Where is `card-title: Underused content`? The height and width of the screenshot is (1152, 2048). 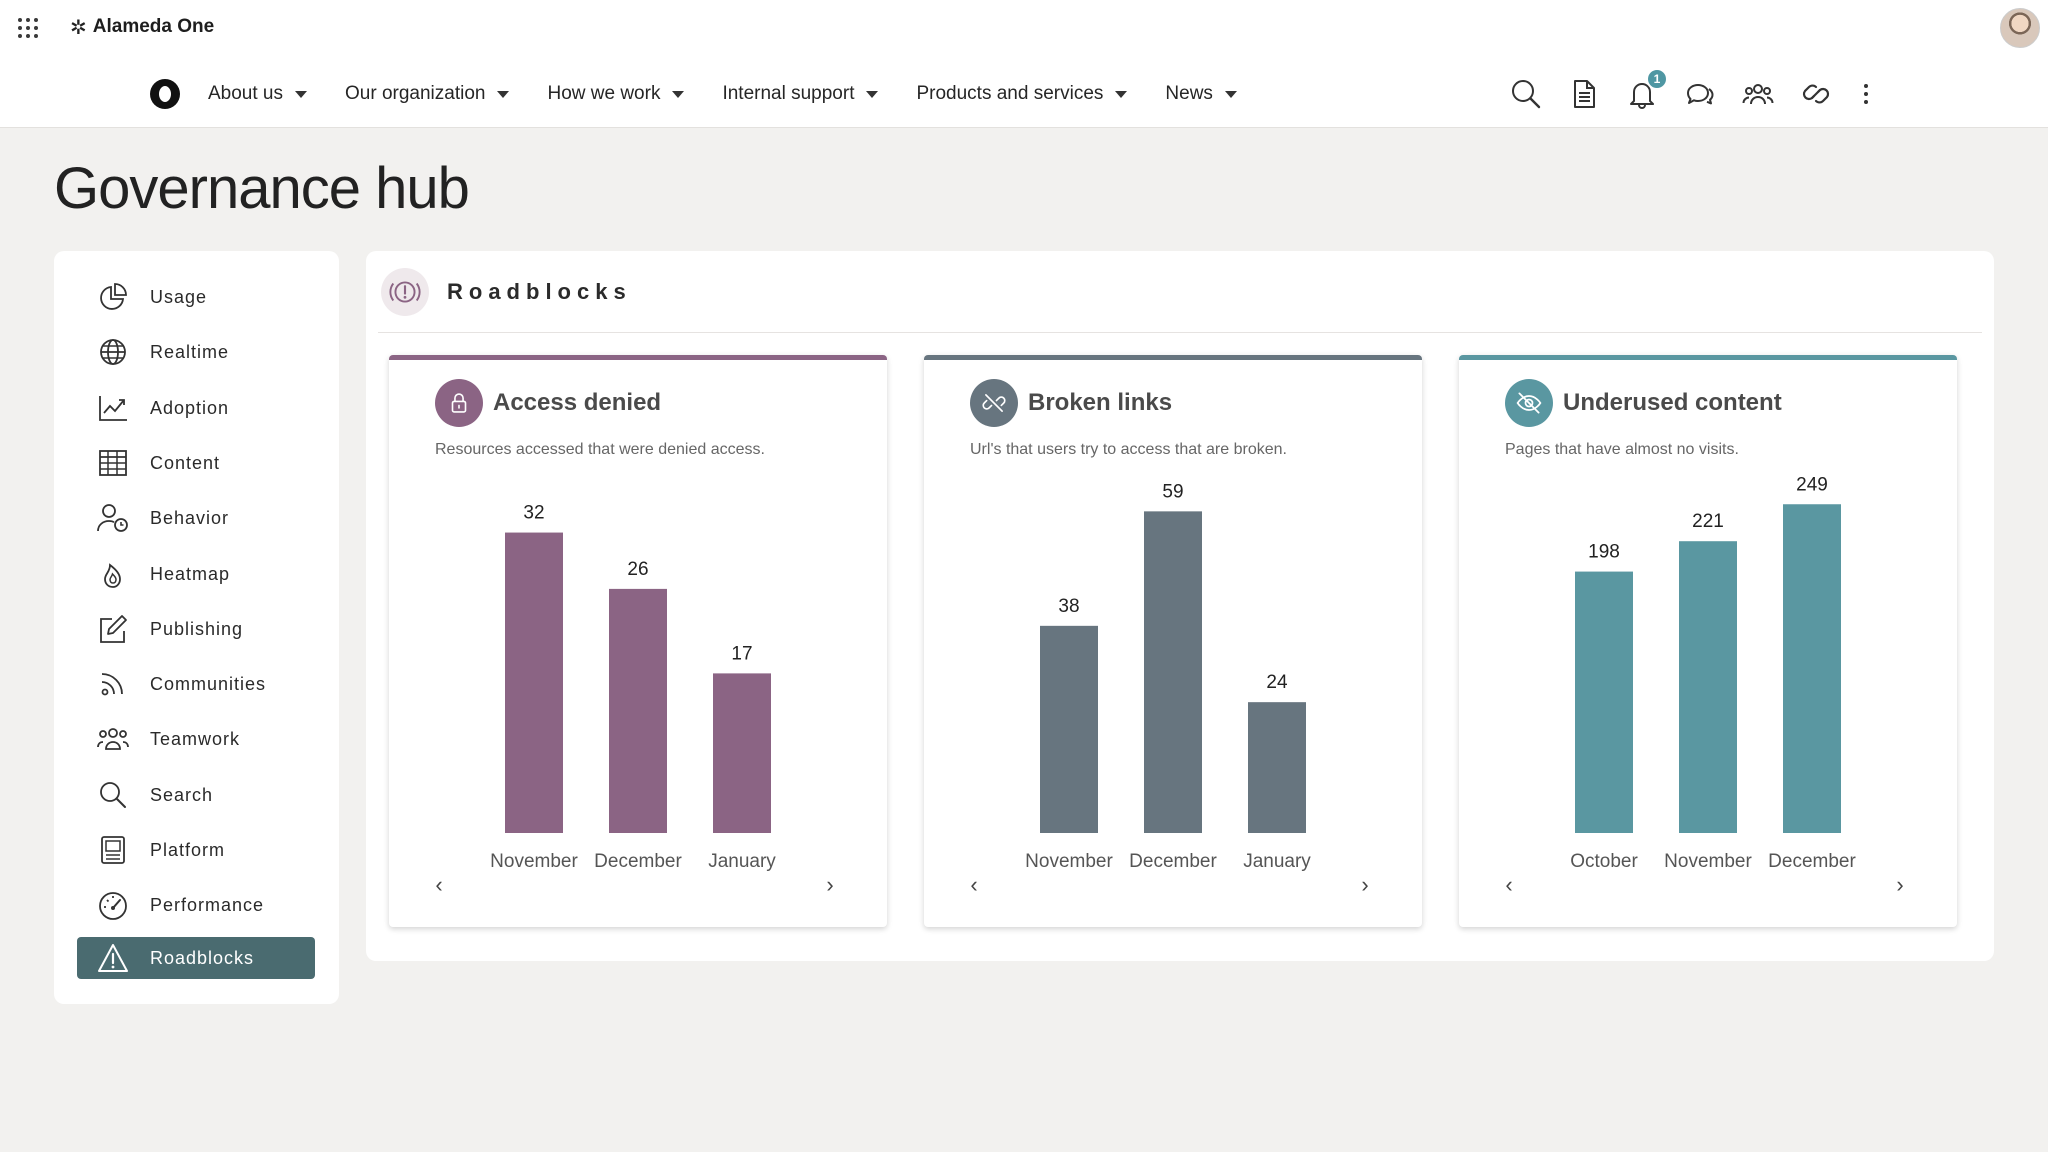 card-title: Underused content is located at coordinates (1672, 402).